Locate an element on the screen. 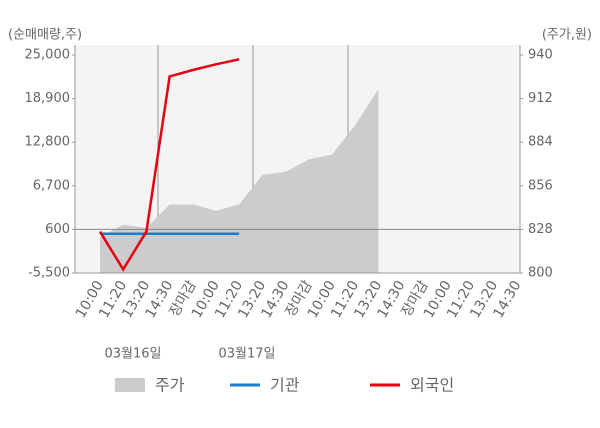 The width and height of the screenshot is (600, 428). y-tick-label: 6,700 is located at coordinates (51, 185).